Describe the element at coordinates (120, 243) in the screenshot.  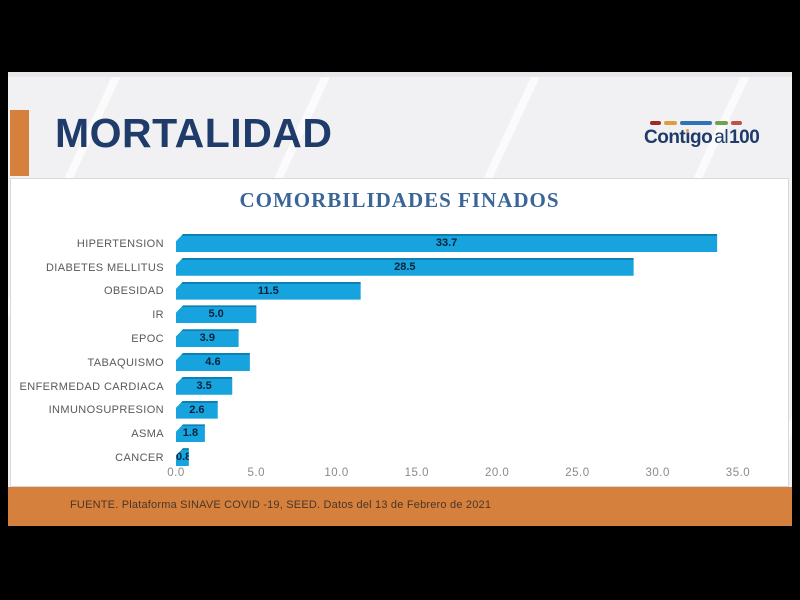
I see `category-label: HIPERTENSION` at that location.